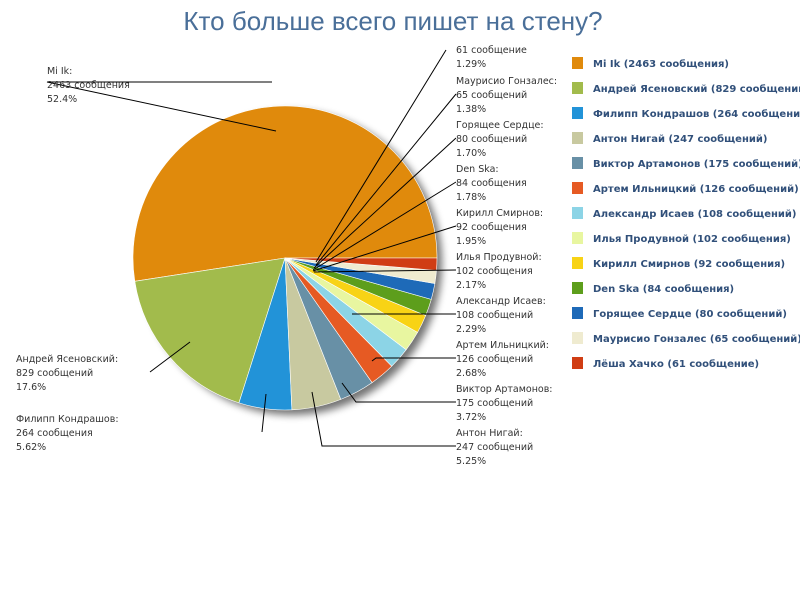 The width and height of the screenshot is (800, 600). What do you see at coordinates (494, 271) in the screenshot?
I see `slice-label: 102 сообщения` at bounding box center [494, 271].